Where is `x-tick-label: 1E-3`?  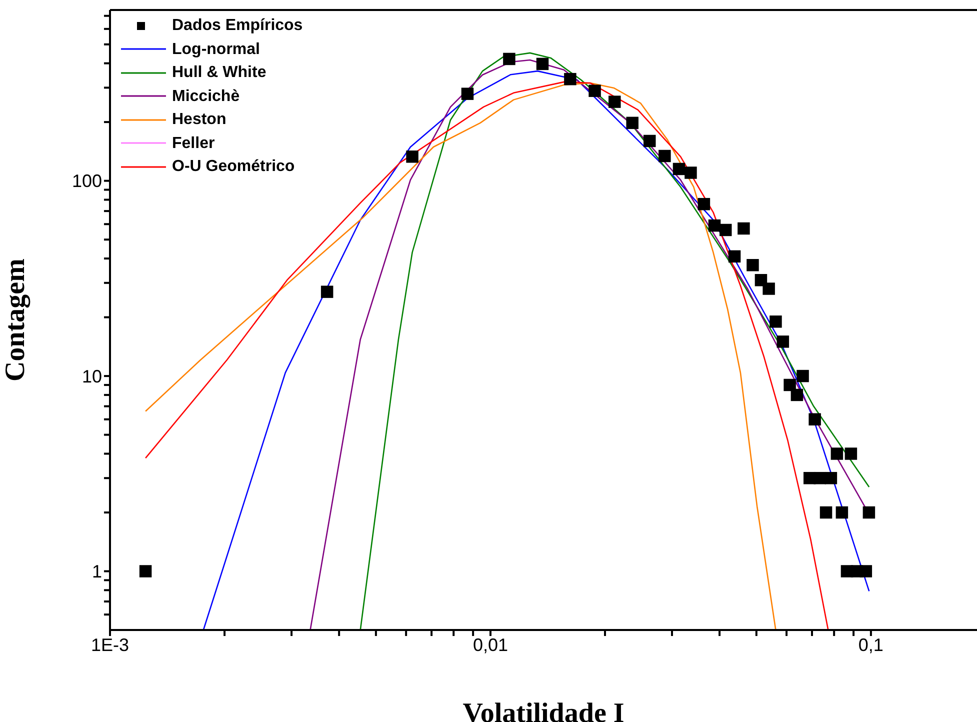 x-tick-label: 1E-3 is located at coordinates (110, 644).